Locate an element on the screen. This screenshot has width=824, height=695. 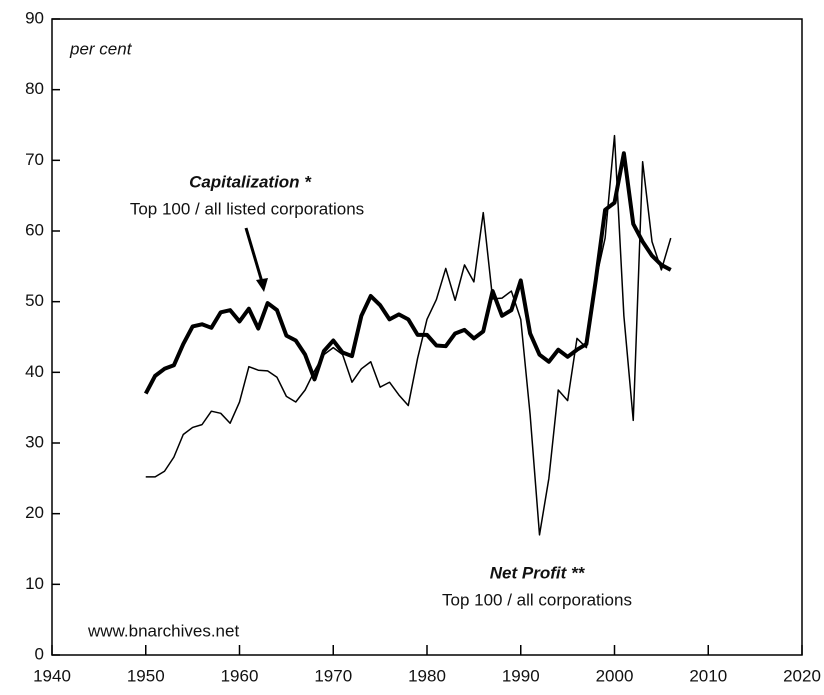
y-tick-label: 80 is located at coordinates (34, 88).